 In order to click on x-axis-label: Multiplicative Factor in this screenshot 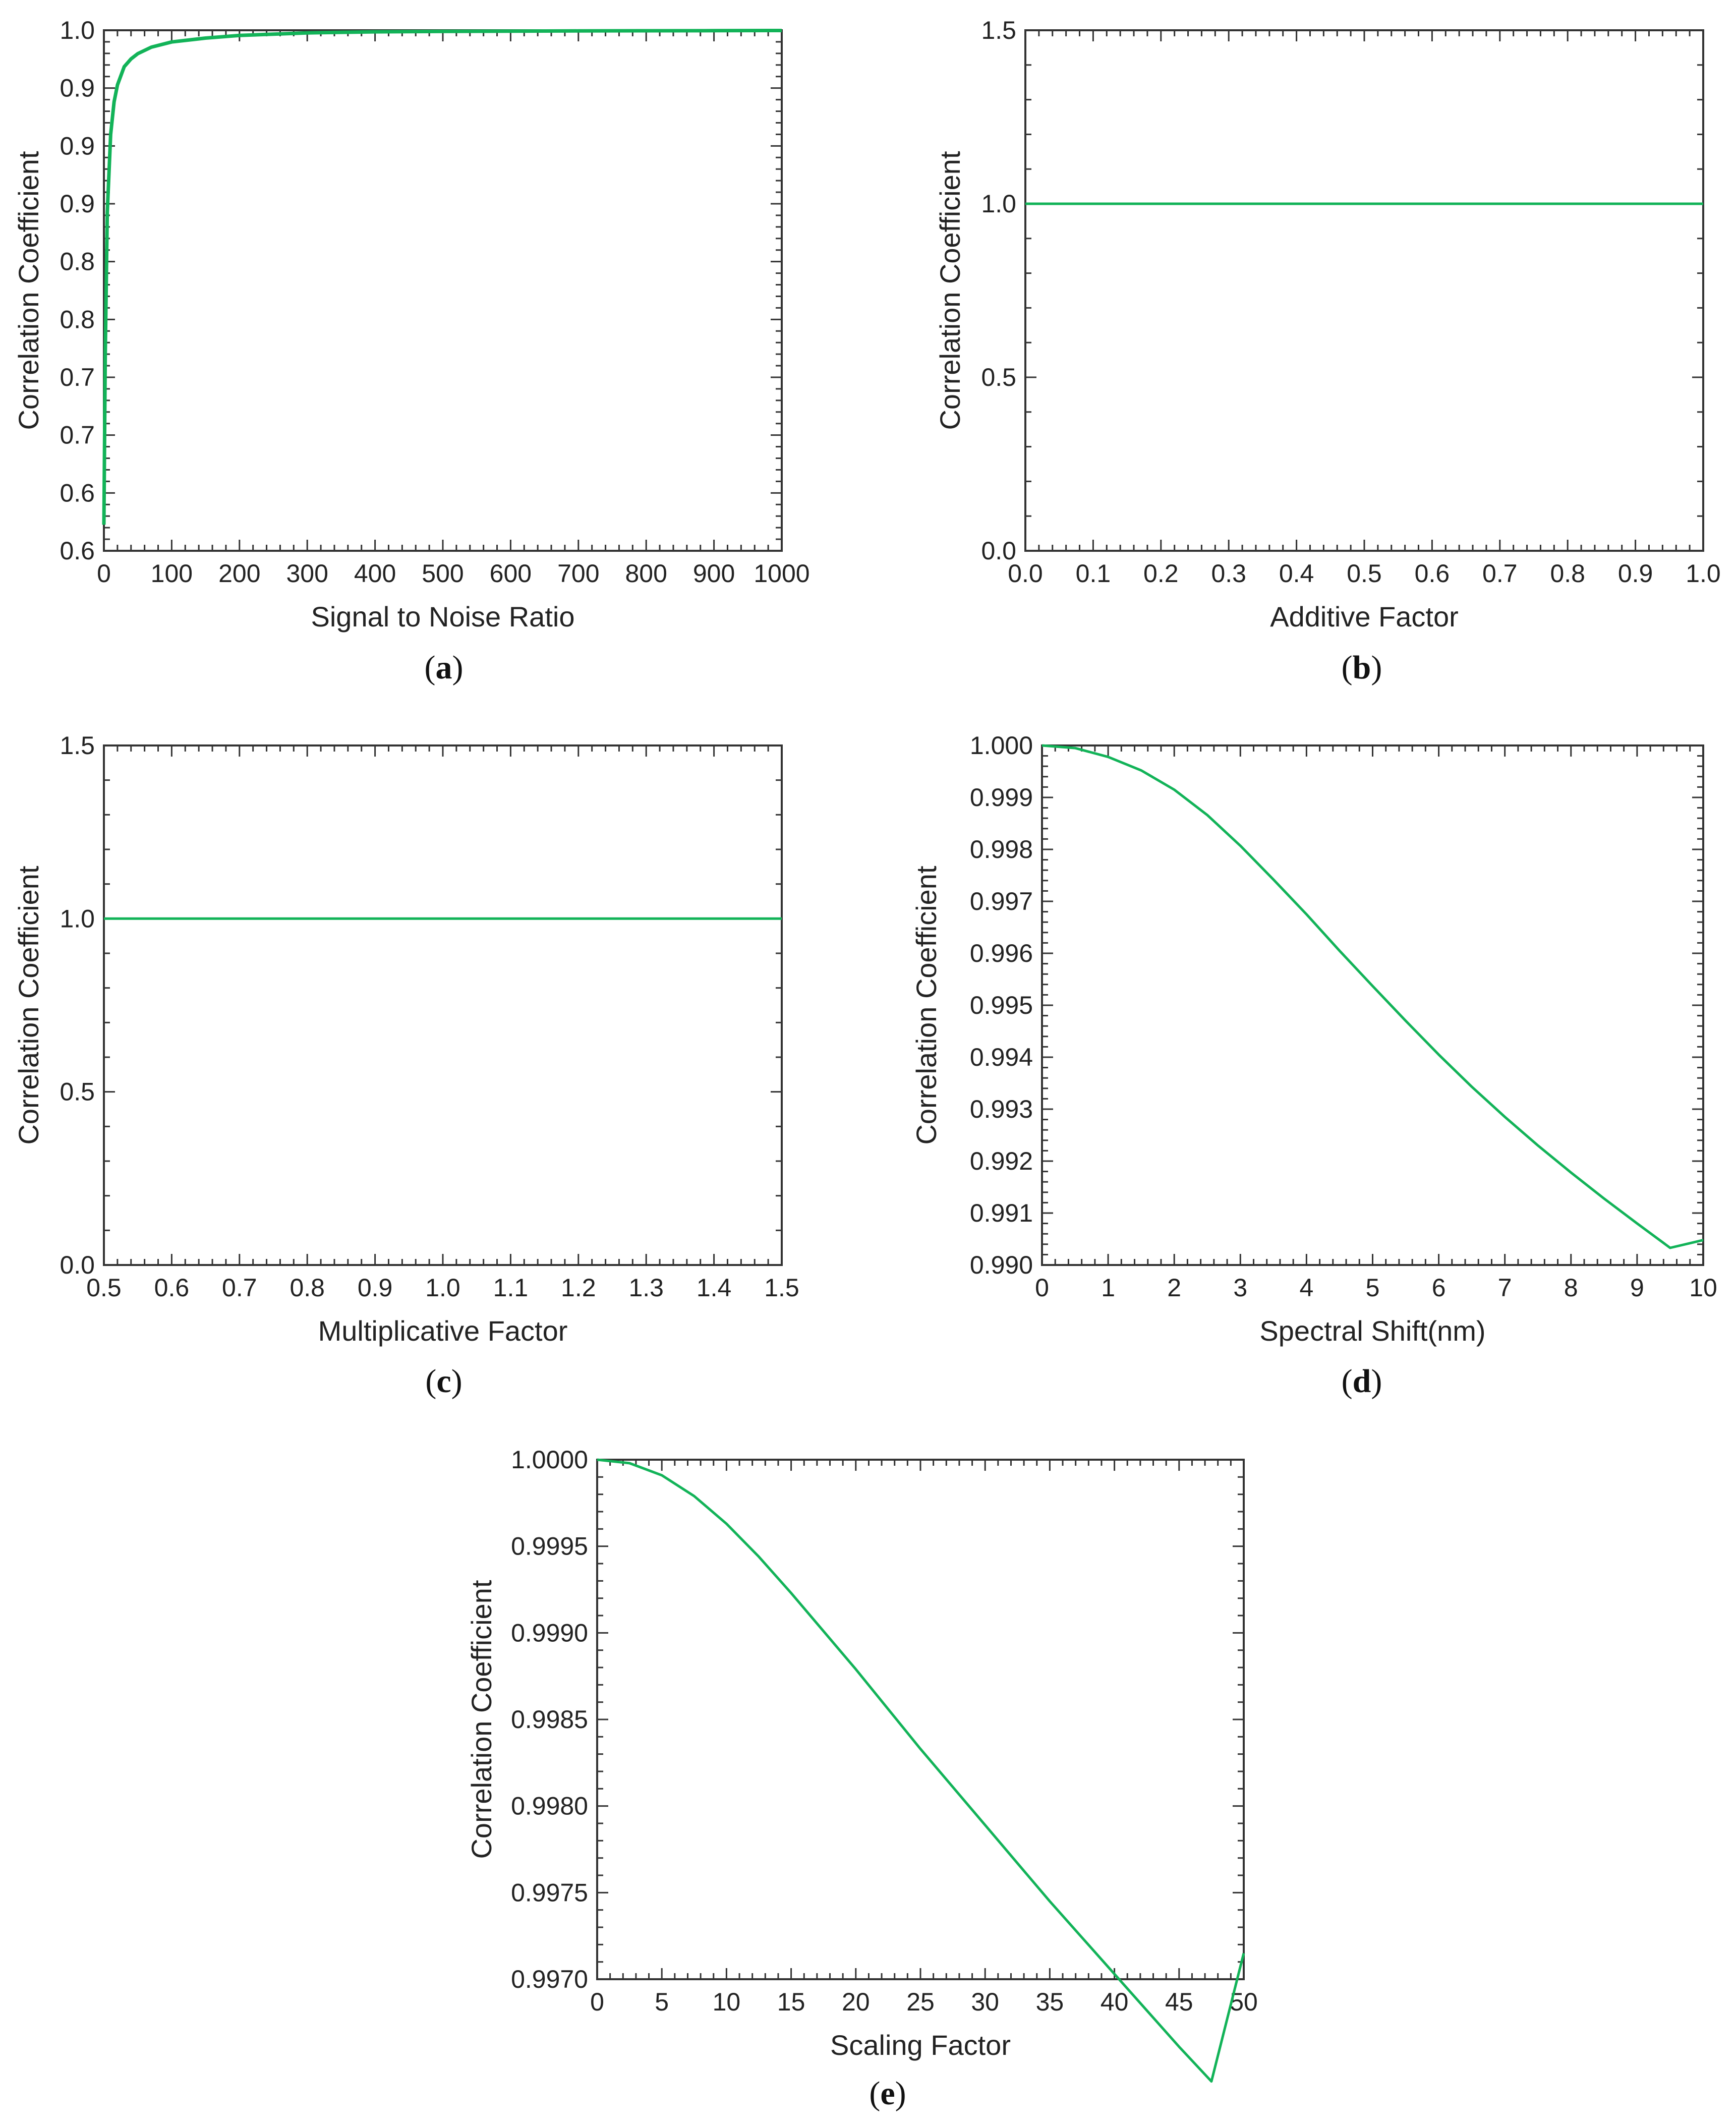, I will do `click(443, 1331)`.